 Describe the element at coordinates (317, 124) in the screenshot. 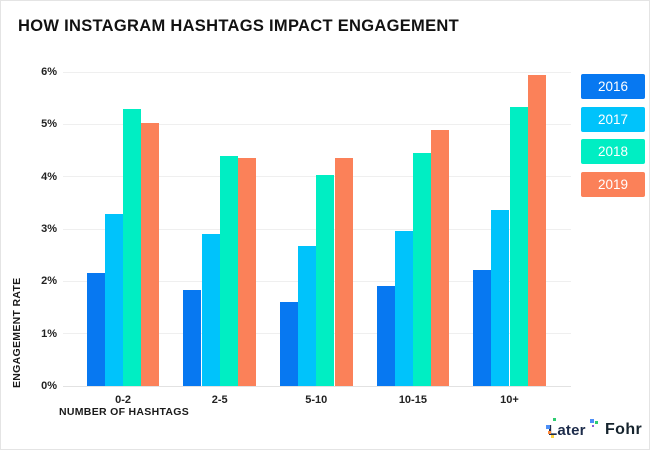

I see `gridline-5pct` at that location.